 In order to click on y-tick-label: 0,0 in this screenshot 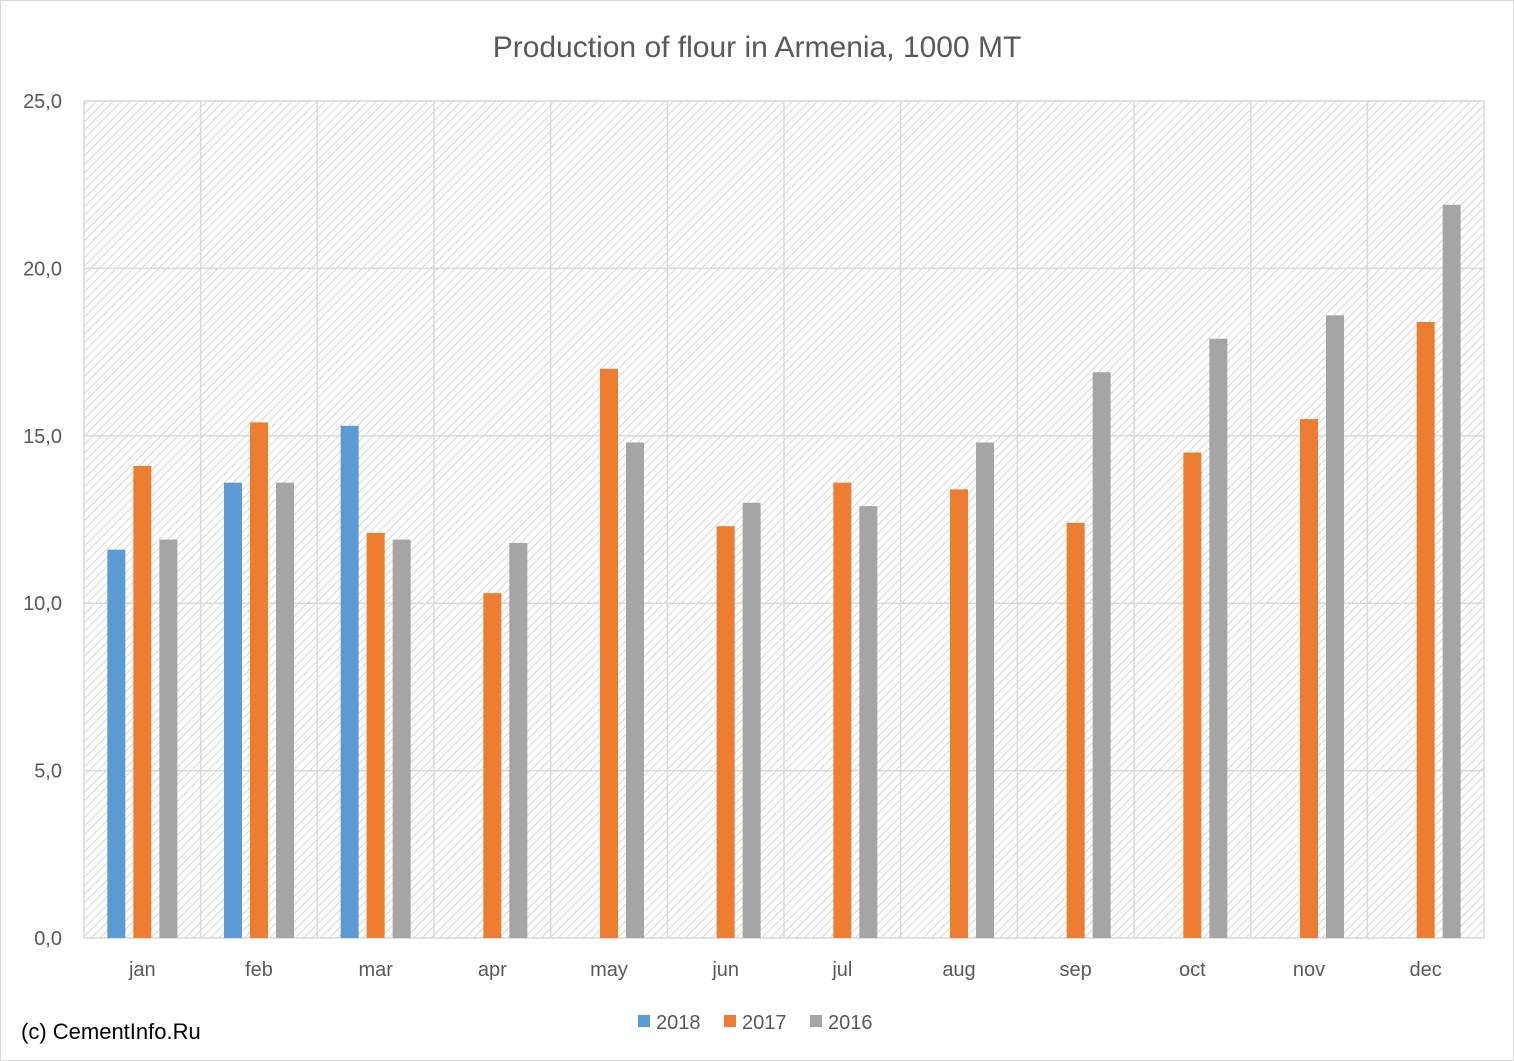, I will do `click(48, 939)`.